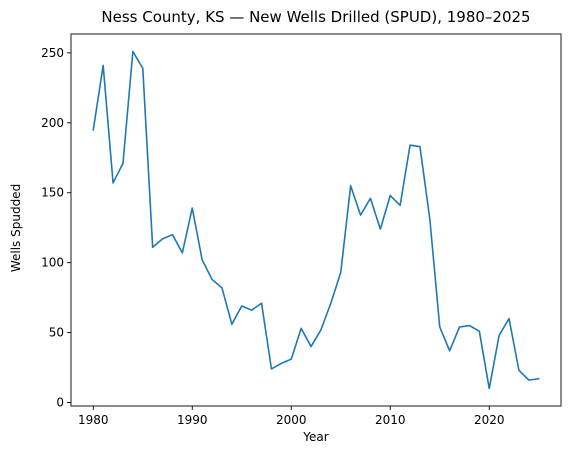 This screenshot has height=455, width=571. Describe the element at coordinates (390, 420) in the screenshot. I see `x-tick-label-2010: 2010` at that location.